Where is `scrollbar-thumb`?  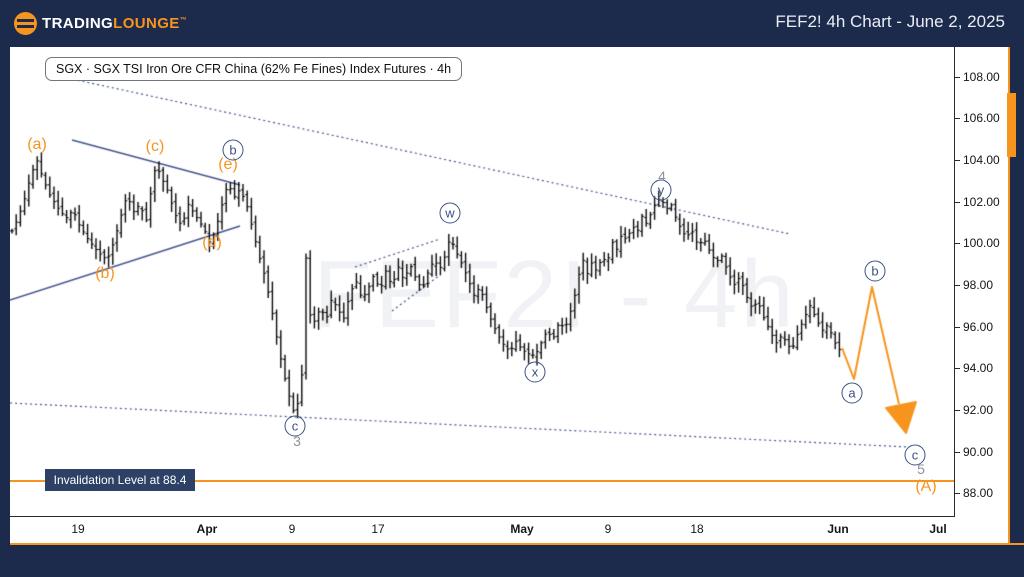 scrollbar-thumb is located at coordinates (1011, 125).